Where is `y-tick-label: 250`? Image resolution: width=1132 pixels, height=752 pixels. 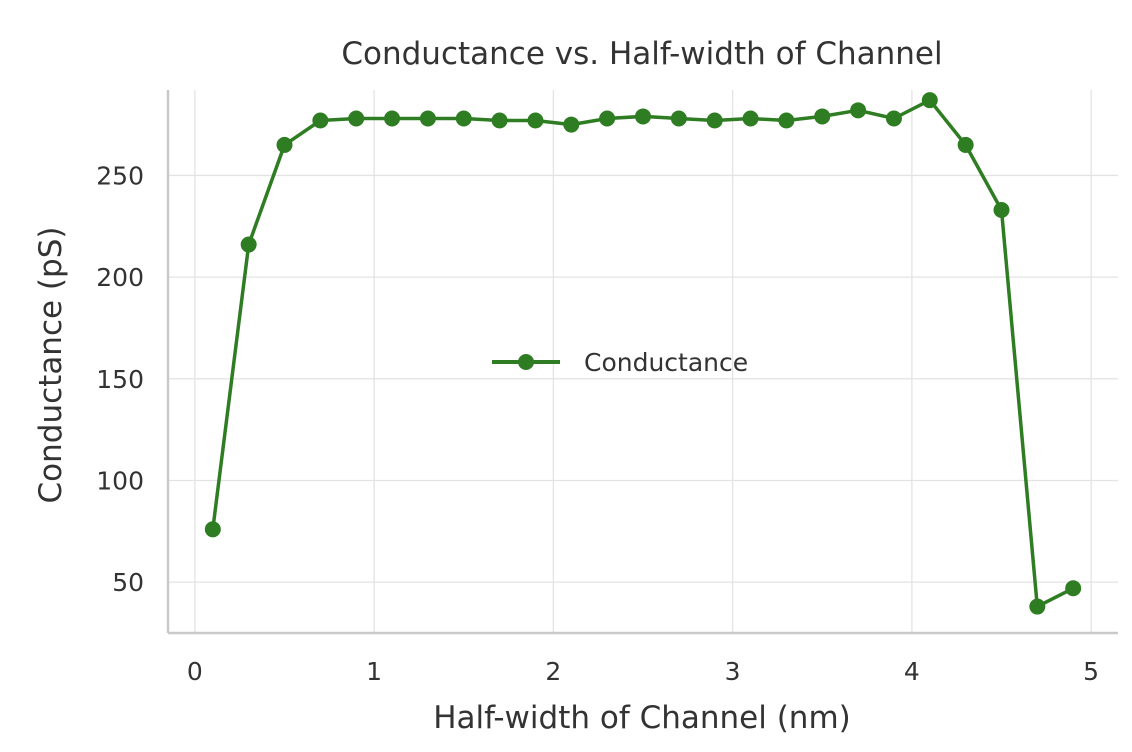 y-tick-label: 250 is located at coordinates (120, 175).